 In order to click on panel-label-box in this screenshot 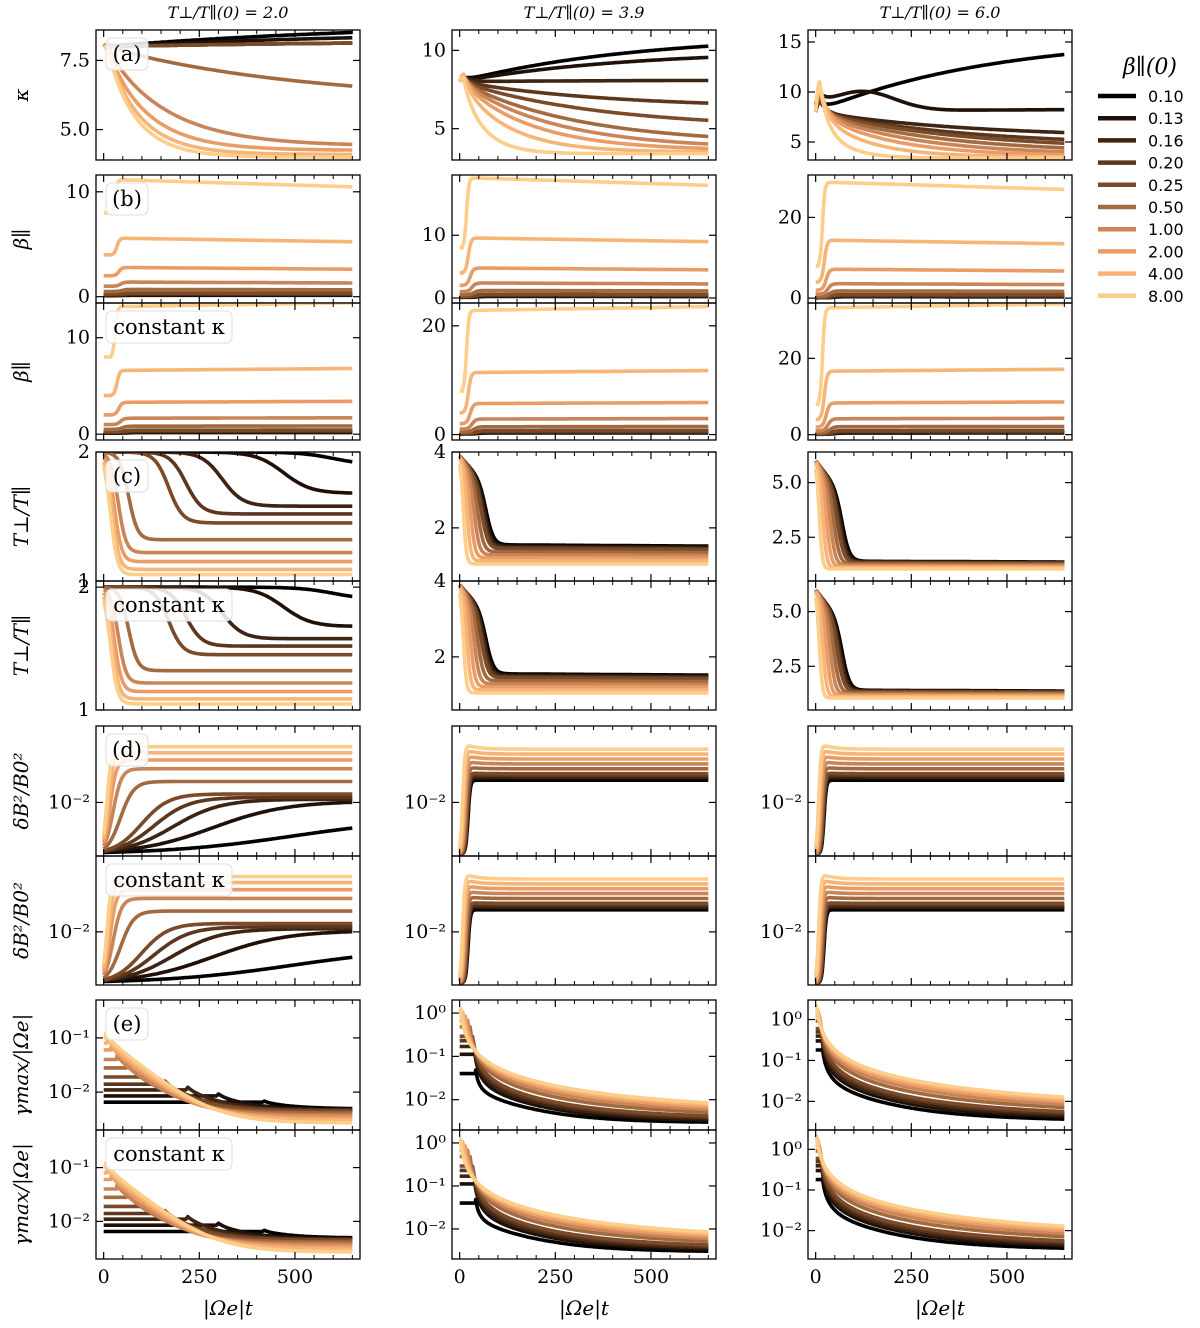, I will do `click(169, 1154)`.